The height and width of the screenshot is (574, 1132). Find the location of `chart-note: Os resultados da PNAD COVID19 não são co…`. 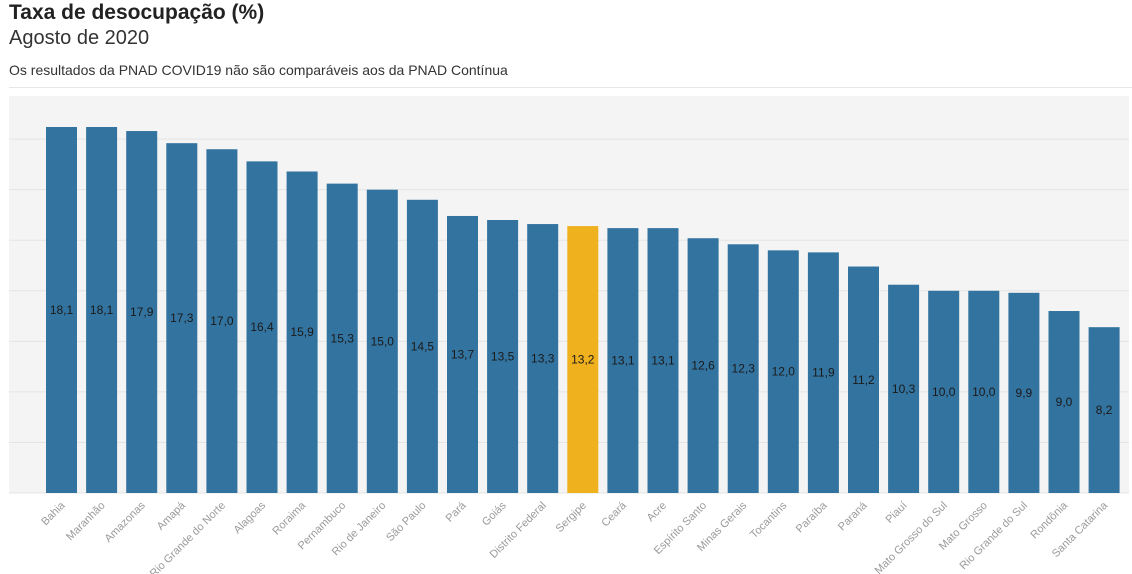

chart-note: Os resultados da PNAD COVID19 não são co… is located at coordinates (258, 70).